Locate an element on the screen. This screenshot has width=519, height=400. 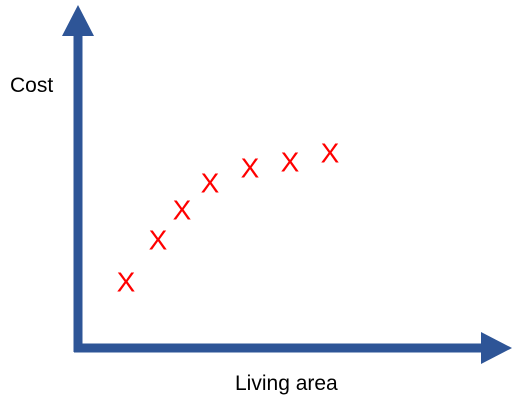
data-point-2: X is located at coordinates (158, 240).